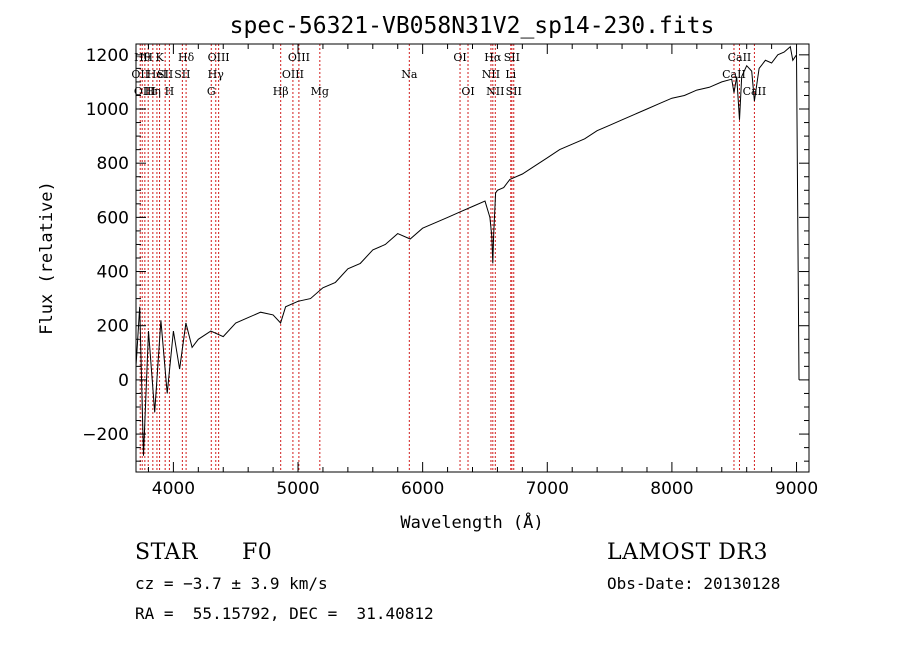 This screenshot has height=649, width=900. I want to click on y-tick-label-0: 0, so click(123, 381).